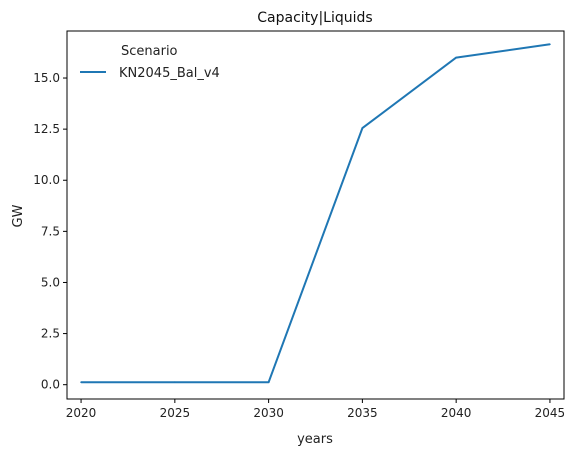 Image resolution: width=573 pixels, height=456 pixels. I want to click on y-tick-label: 7.5, so click(50, 231).